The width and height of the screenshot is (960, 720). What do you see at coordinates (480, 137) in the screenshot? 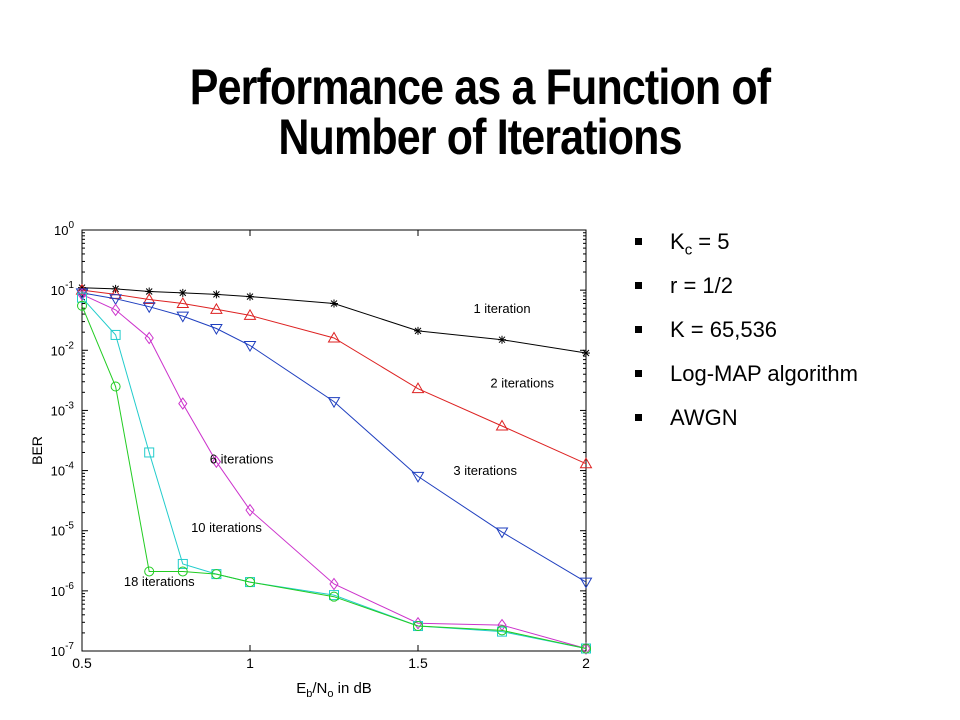
I see `slide-title-line-2: Number of Iterations` at bounding box center [480, 137].